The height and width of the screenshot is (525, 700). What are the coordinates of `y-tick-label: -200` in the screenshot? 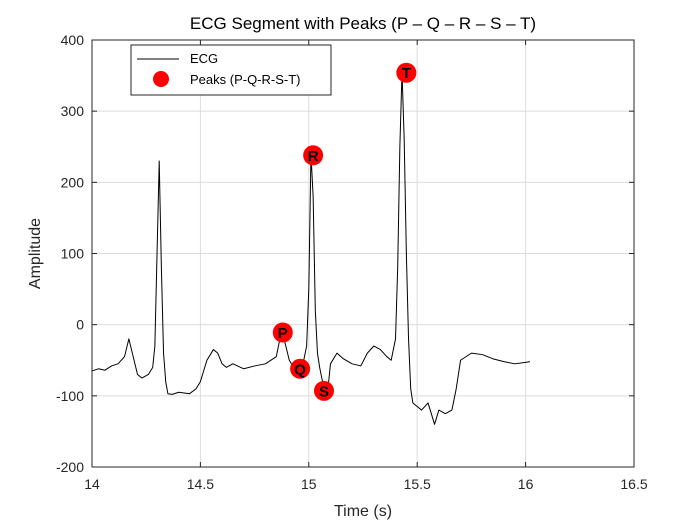 It's located at (70, 467).